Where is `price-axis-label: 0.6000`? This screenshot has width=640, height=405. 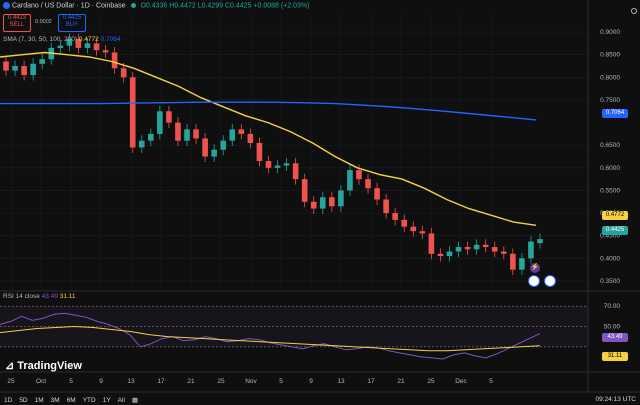
price-axis-label: 0.6000 is located at coordinates (610, 168).